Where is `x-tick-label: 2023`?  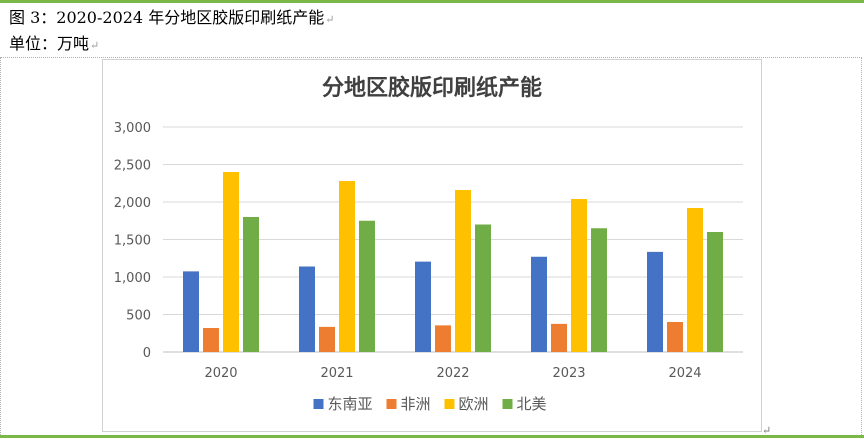 x-tick-label: 2023 is located at coordinates (568, 373).